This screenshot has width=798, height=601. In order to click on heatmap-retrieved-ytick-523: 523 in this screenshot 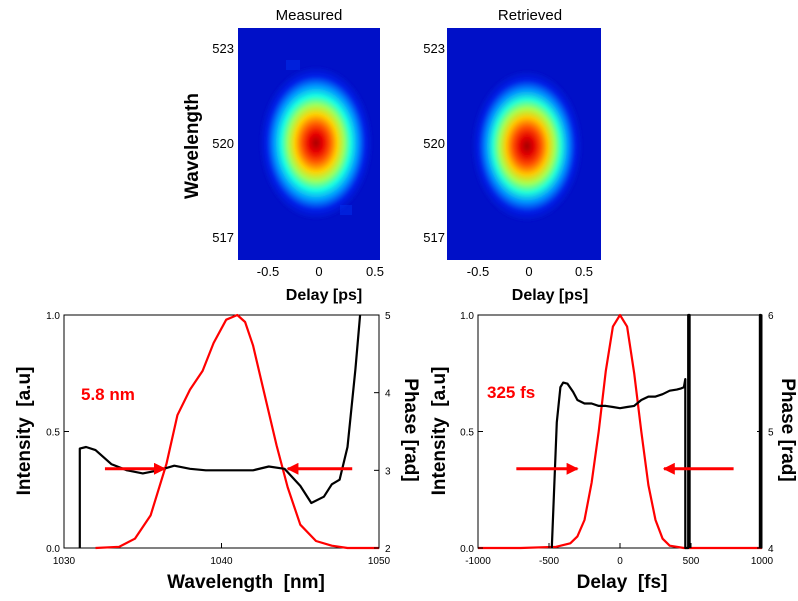, I will do `click(434, 48)`.